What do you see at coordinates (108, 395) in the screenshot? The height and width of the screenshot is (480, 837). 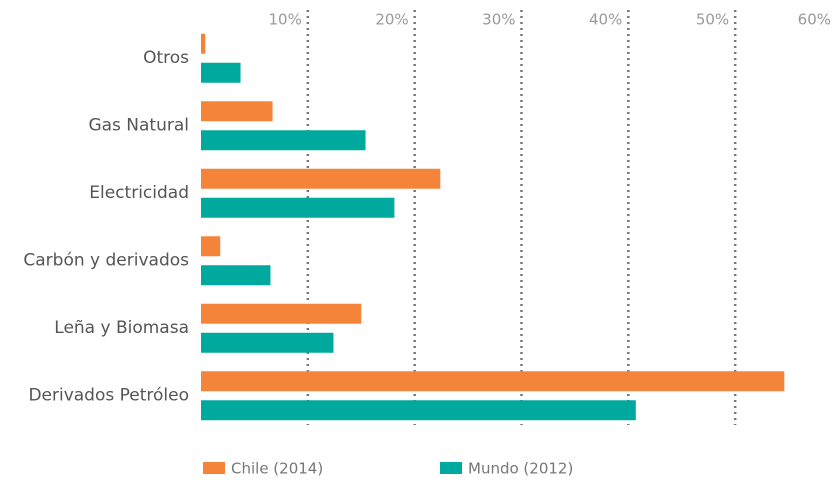 I see `category-label: Derivados Petróleo` at bounding box center [108, 395].